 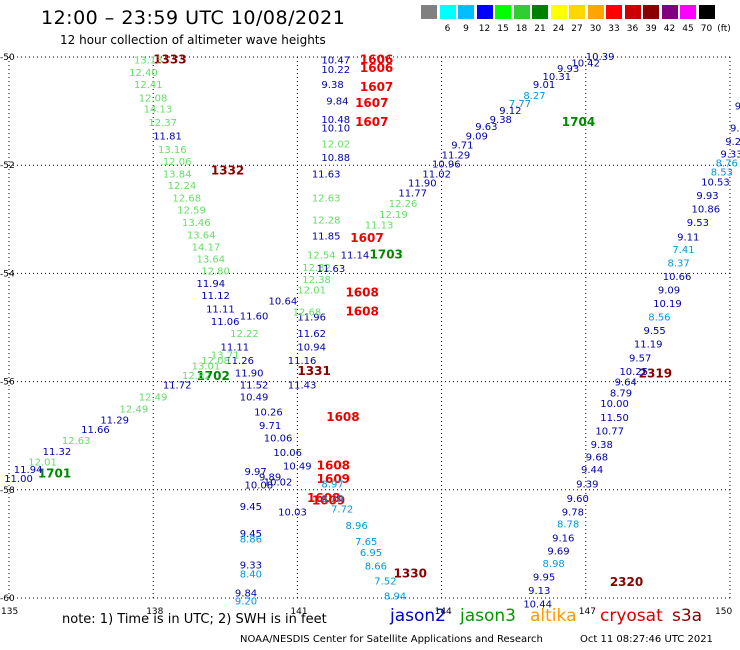 I want to click on wave-height-value: 9.57, so click(x=640, y=358).